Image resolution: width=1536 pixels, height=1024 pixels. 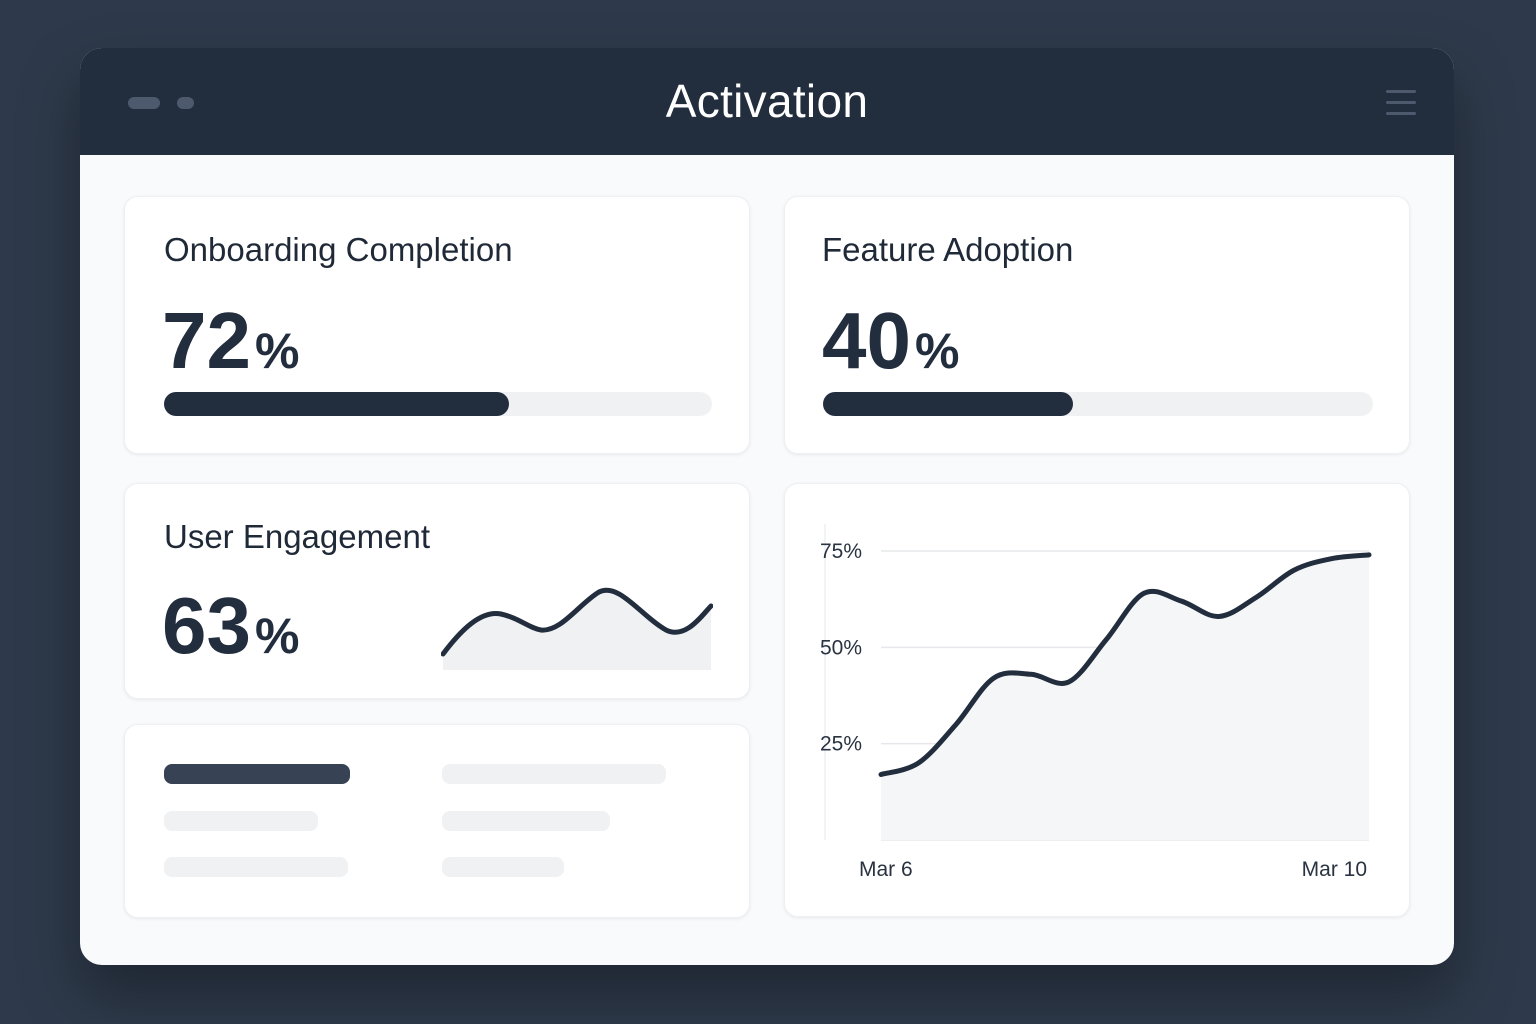 I want to click on window-control-dot, so click(x=185, y=103).